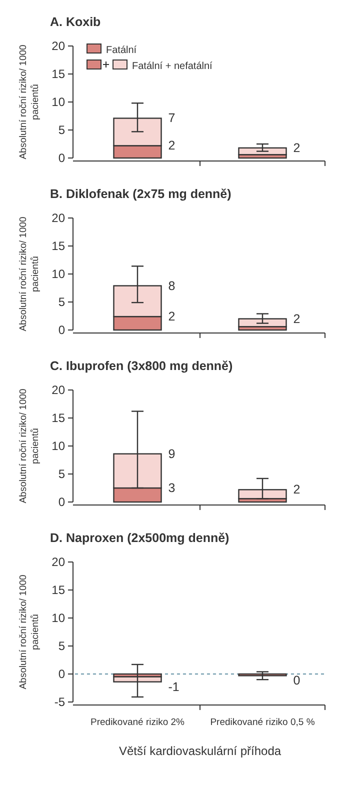 This screenshot has height=800, width=338. Describe the element at coordinates (60, 701) in the screenshot. I see `y-tick-label: -5` at that location.